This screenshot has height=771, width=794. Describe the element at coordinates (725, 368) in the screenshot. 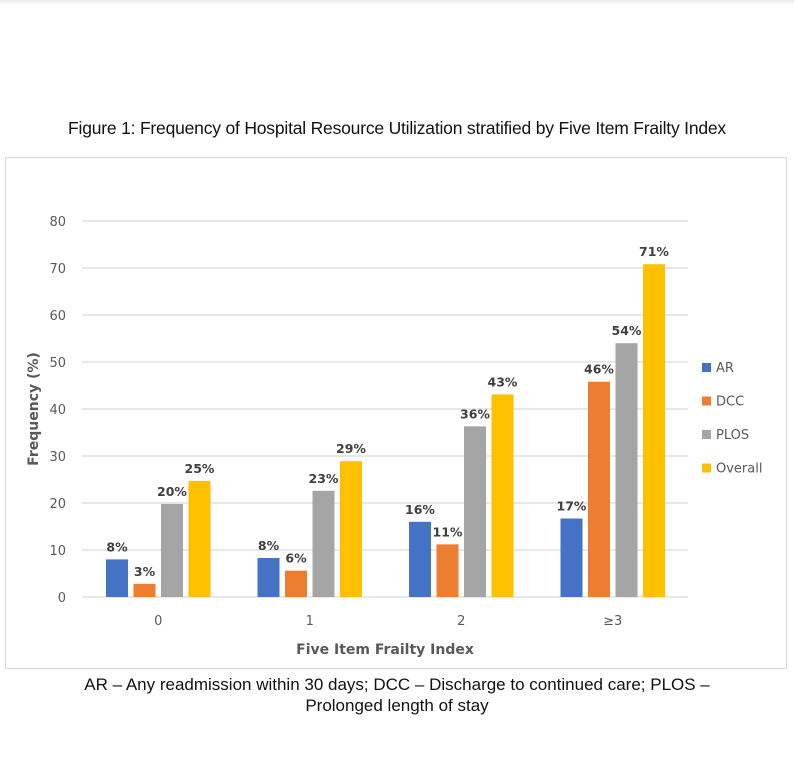

I see `legend-label: AR` at that location.